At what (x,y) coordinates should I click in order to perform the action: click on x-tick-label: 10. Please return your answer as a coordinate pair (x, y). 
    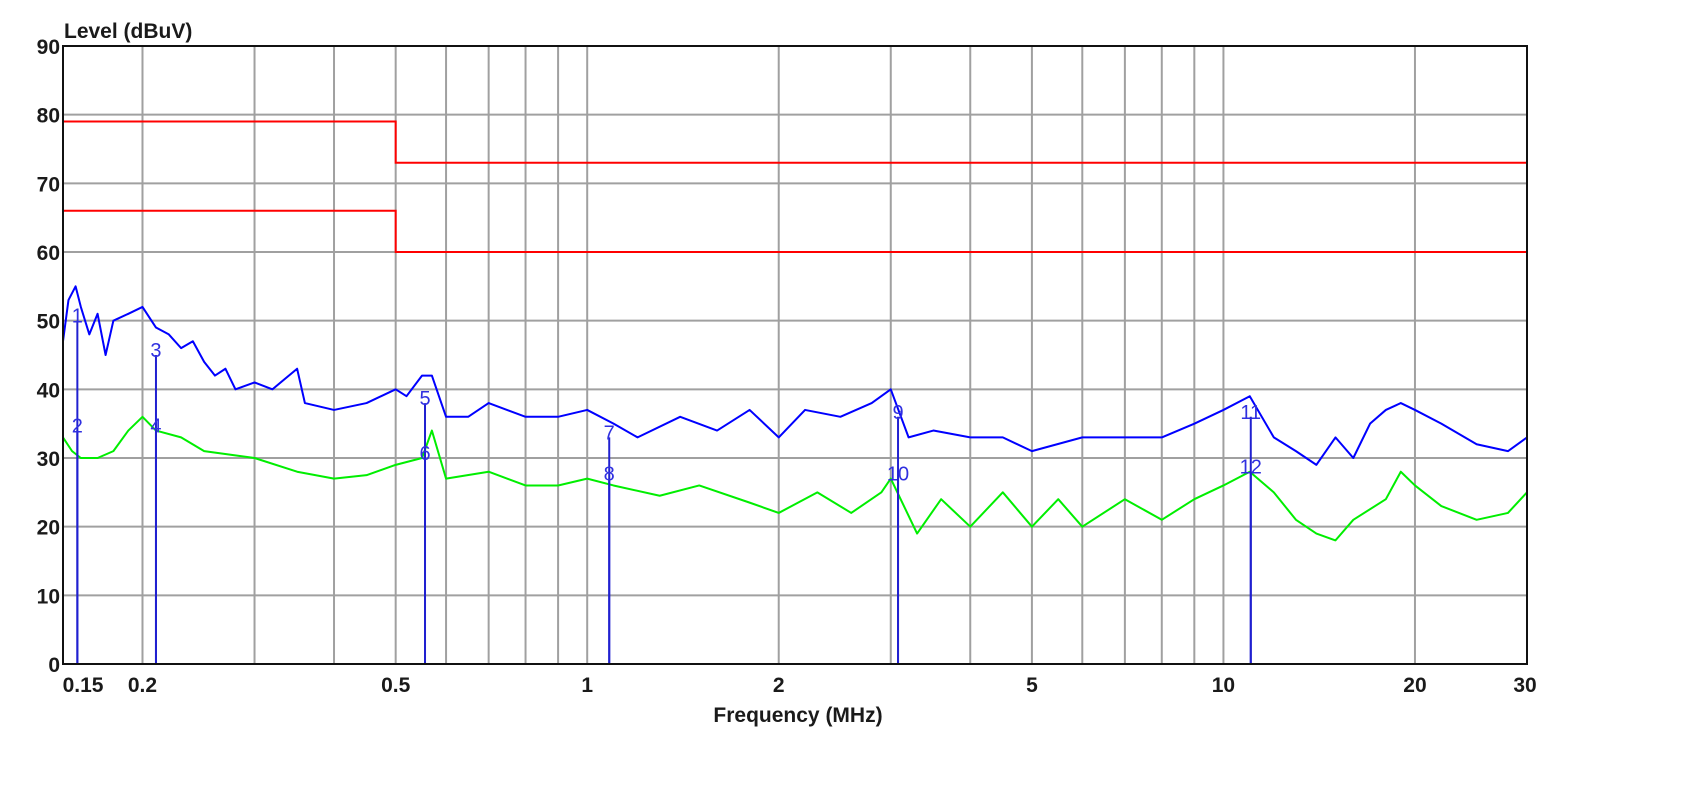
    Looking at the image, I should click on (1223, 685).